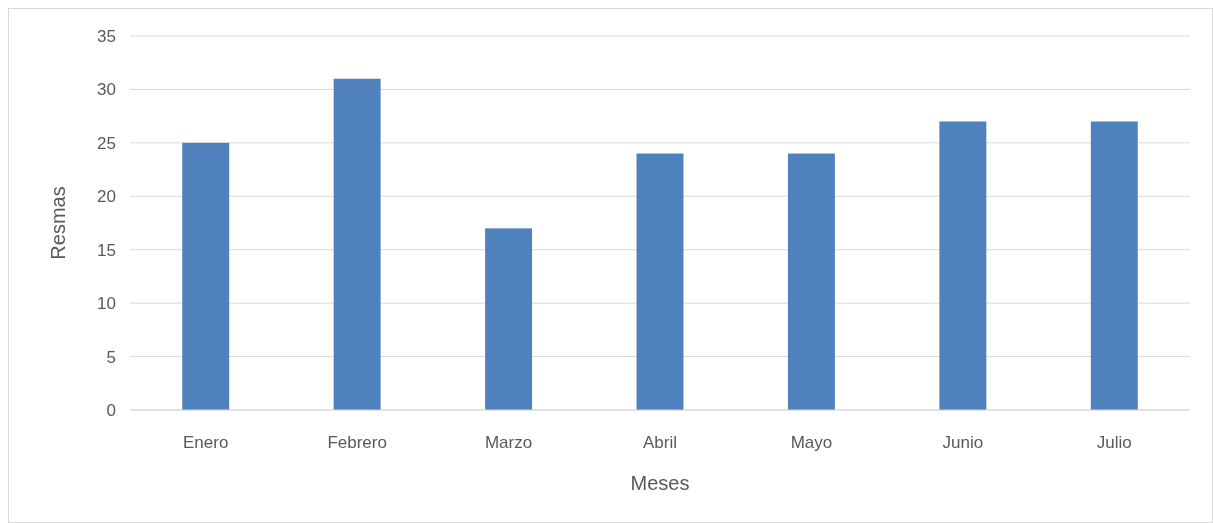  What do you see at coordinates (106, 36) in the screenshot?
I see `y-tick-label: 35` at bounding box center [106, 36].